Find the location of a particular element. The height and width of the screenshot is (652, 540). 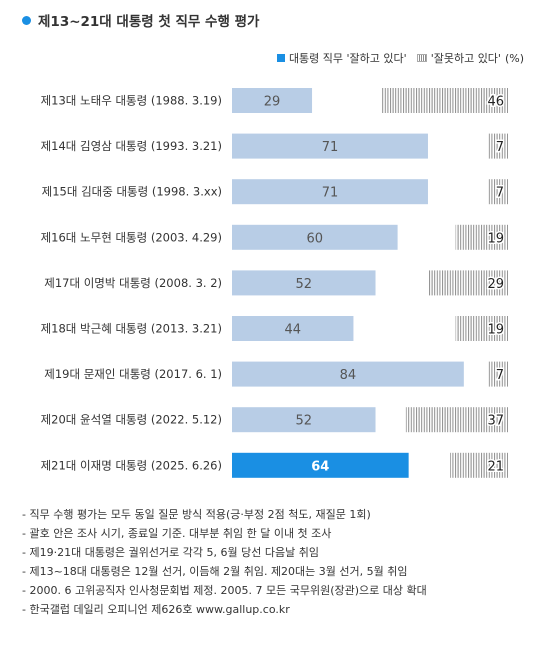

category-label: 제13대 노태우 대통령 (1988. 3.19) is located at coordinates (131, 101).